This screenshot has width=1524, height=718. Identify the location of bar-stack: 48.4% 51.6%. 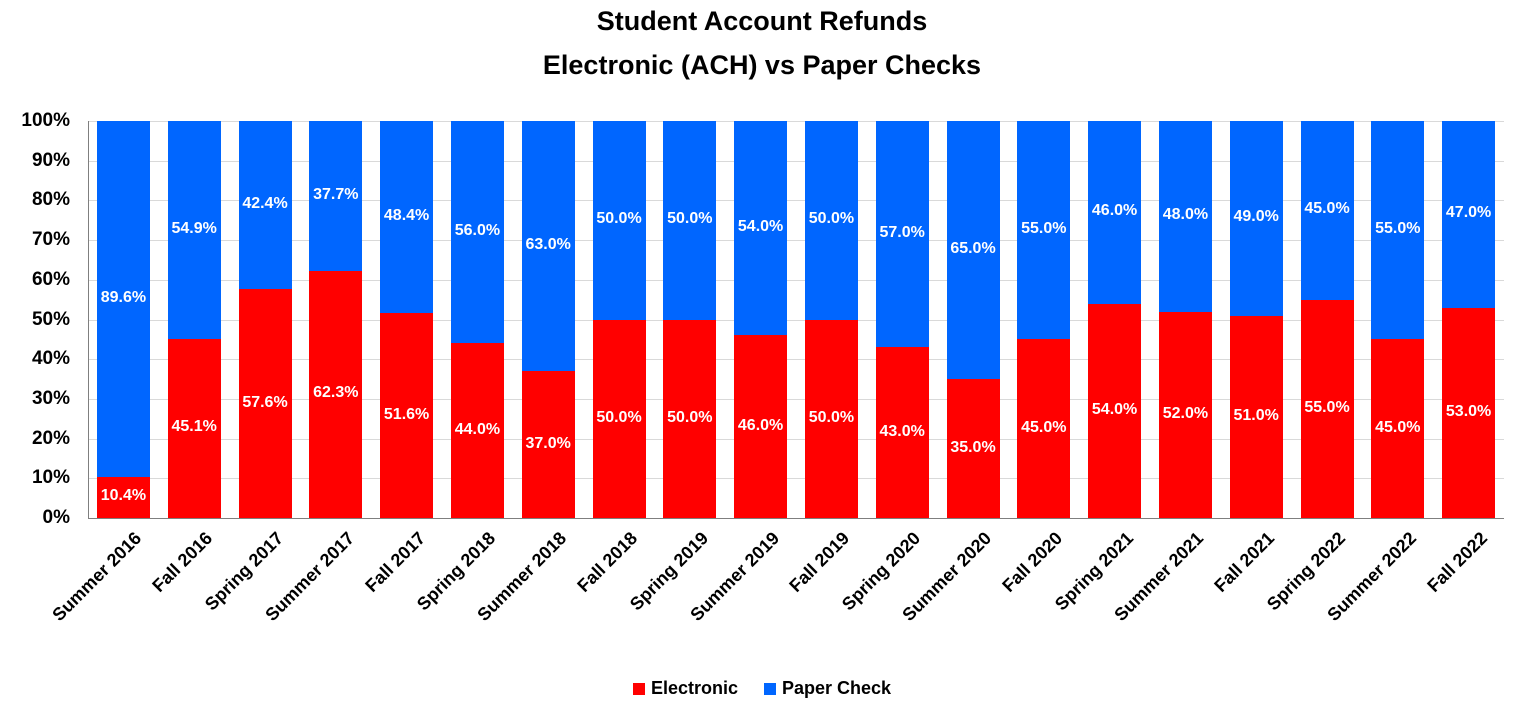
(407, 319).